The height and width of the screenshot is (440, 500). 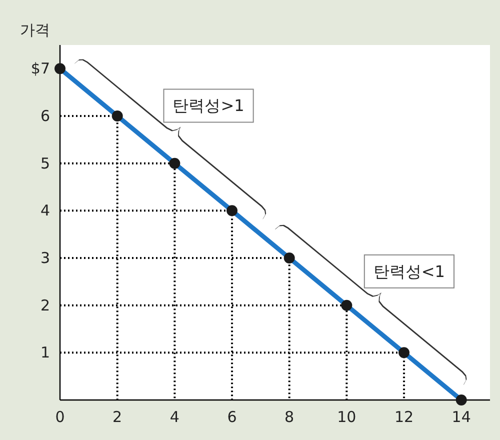 I want to click on y-tick-label: 6, so click(x=45, y=116).